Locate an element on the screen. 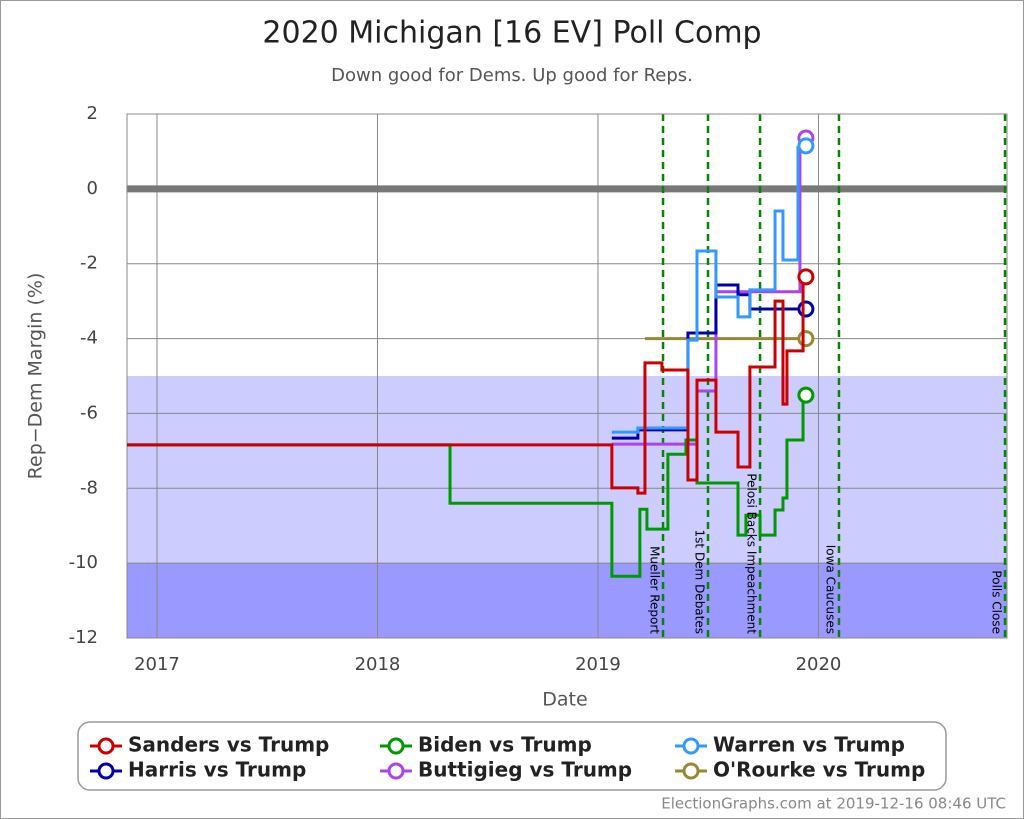  legend-label: Sanders vs Trump is located at coordinates (228, 745).